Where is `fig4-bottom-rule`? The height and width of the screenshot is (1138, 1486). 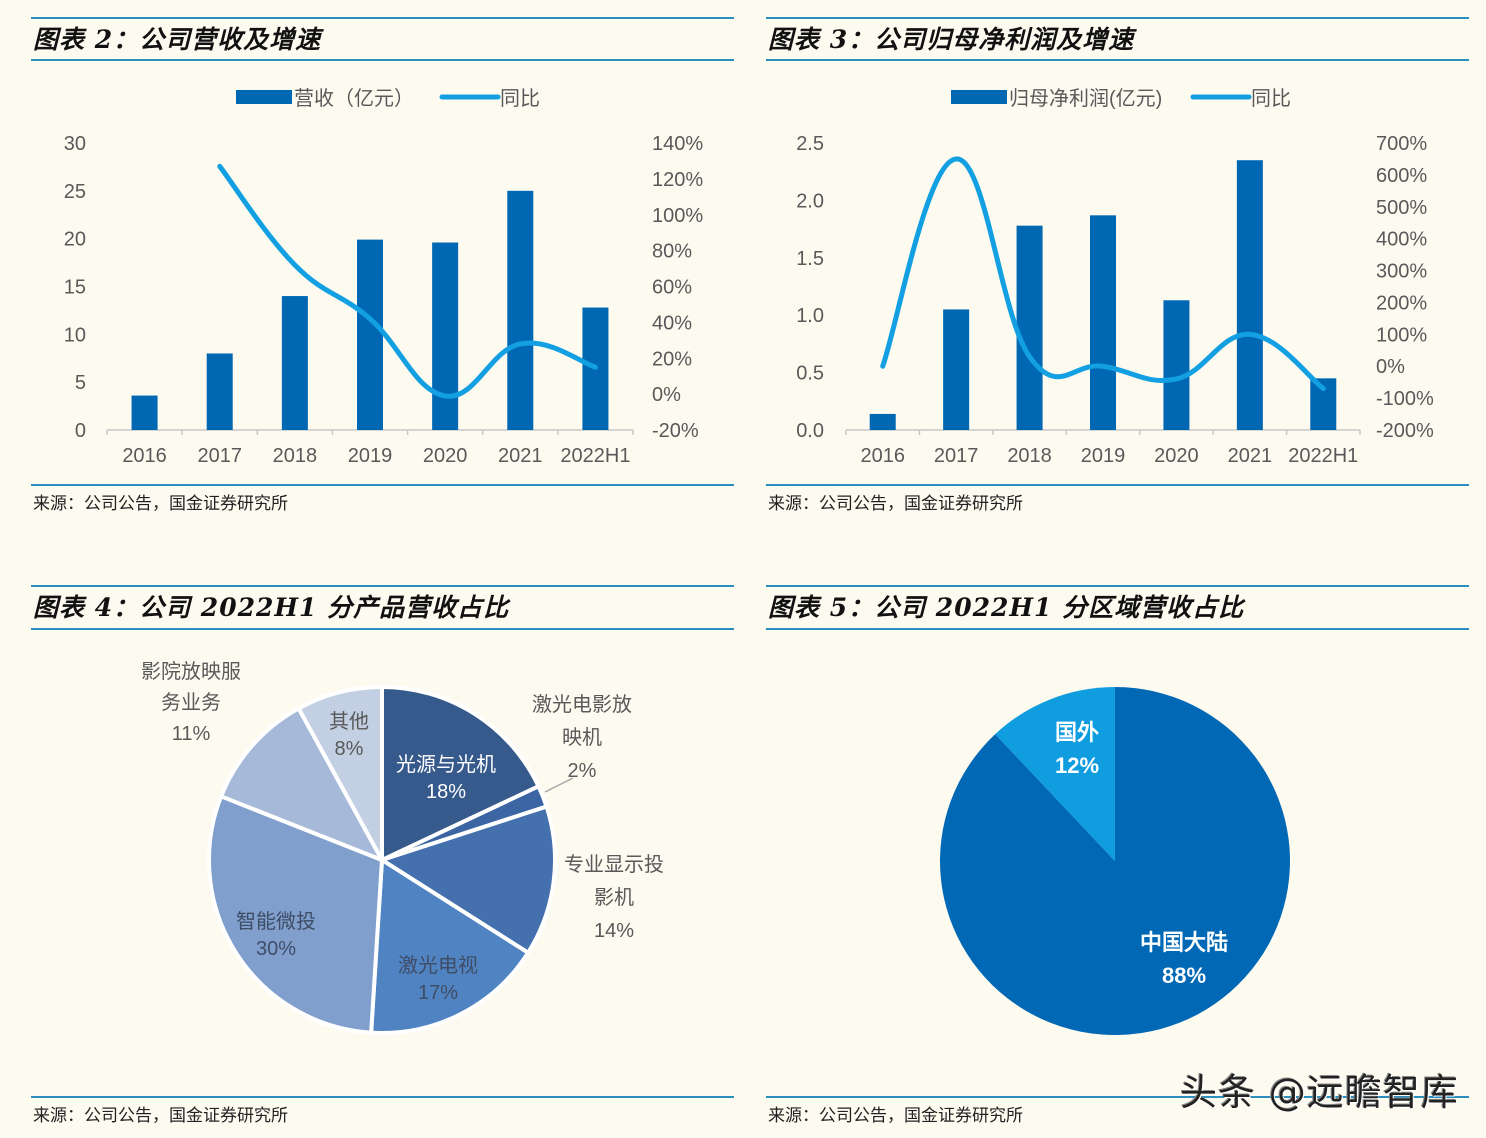
fig4-bottom-rule is located at coordinates (382, 629).